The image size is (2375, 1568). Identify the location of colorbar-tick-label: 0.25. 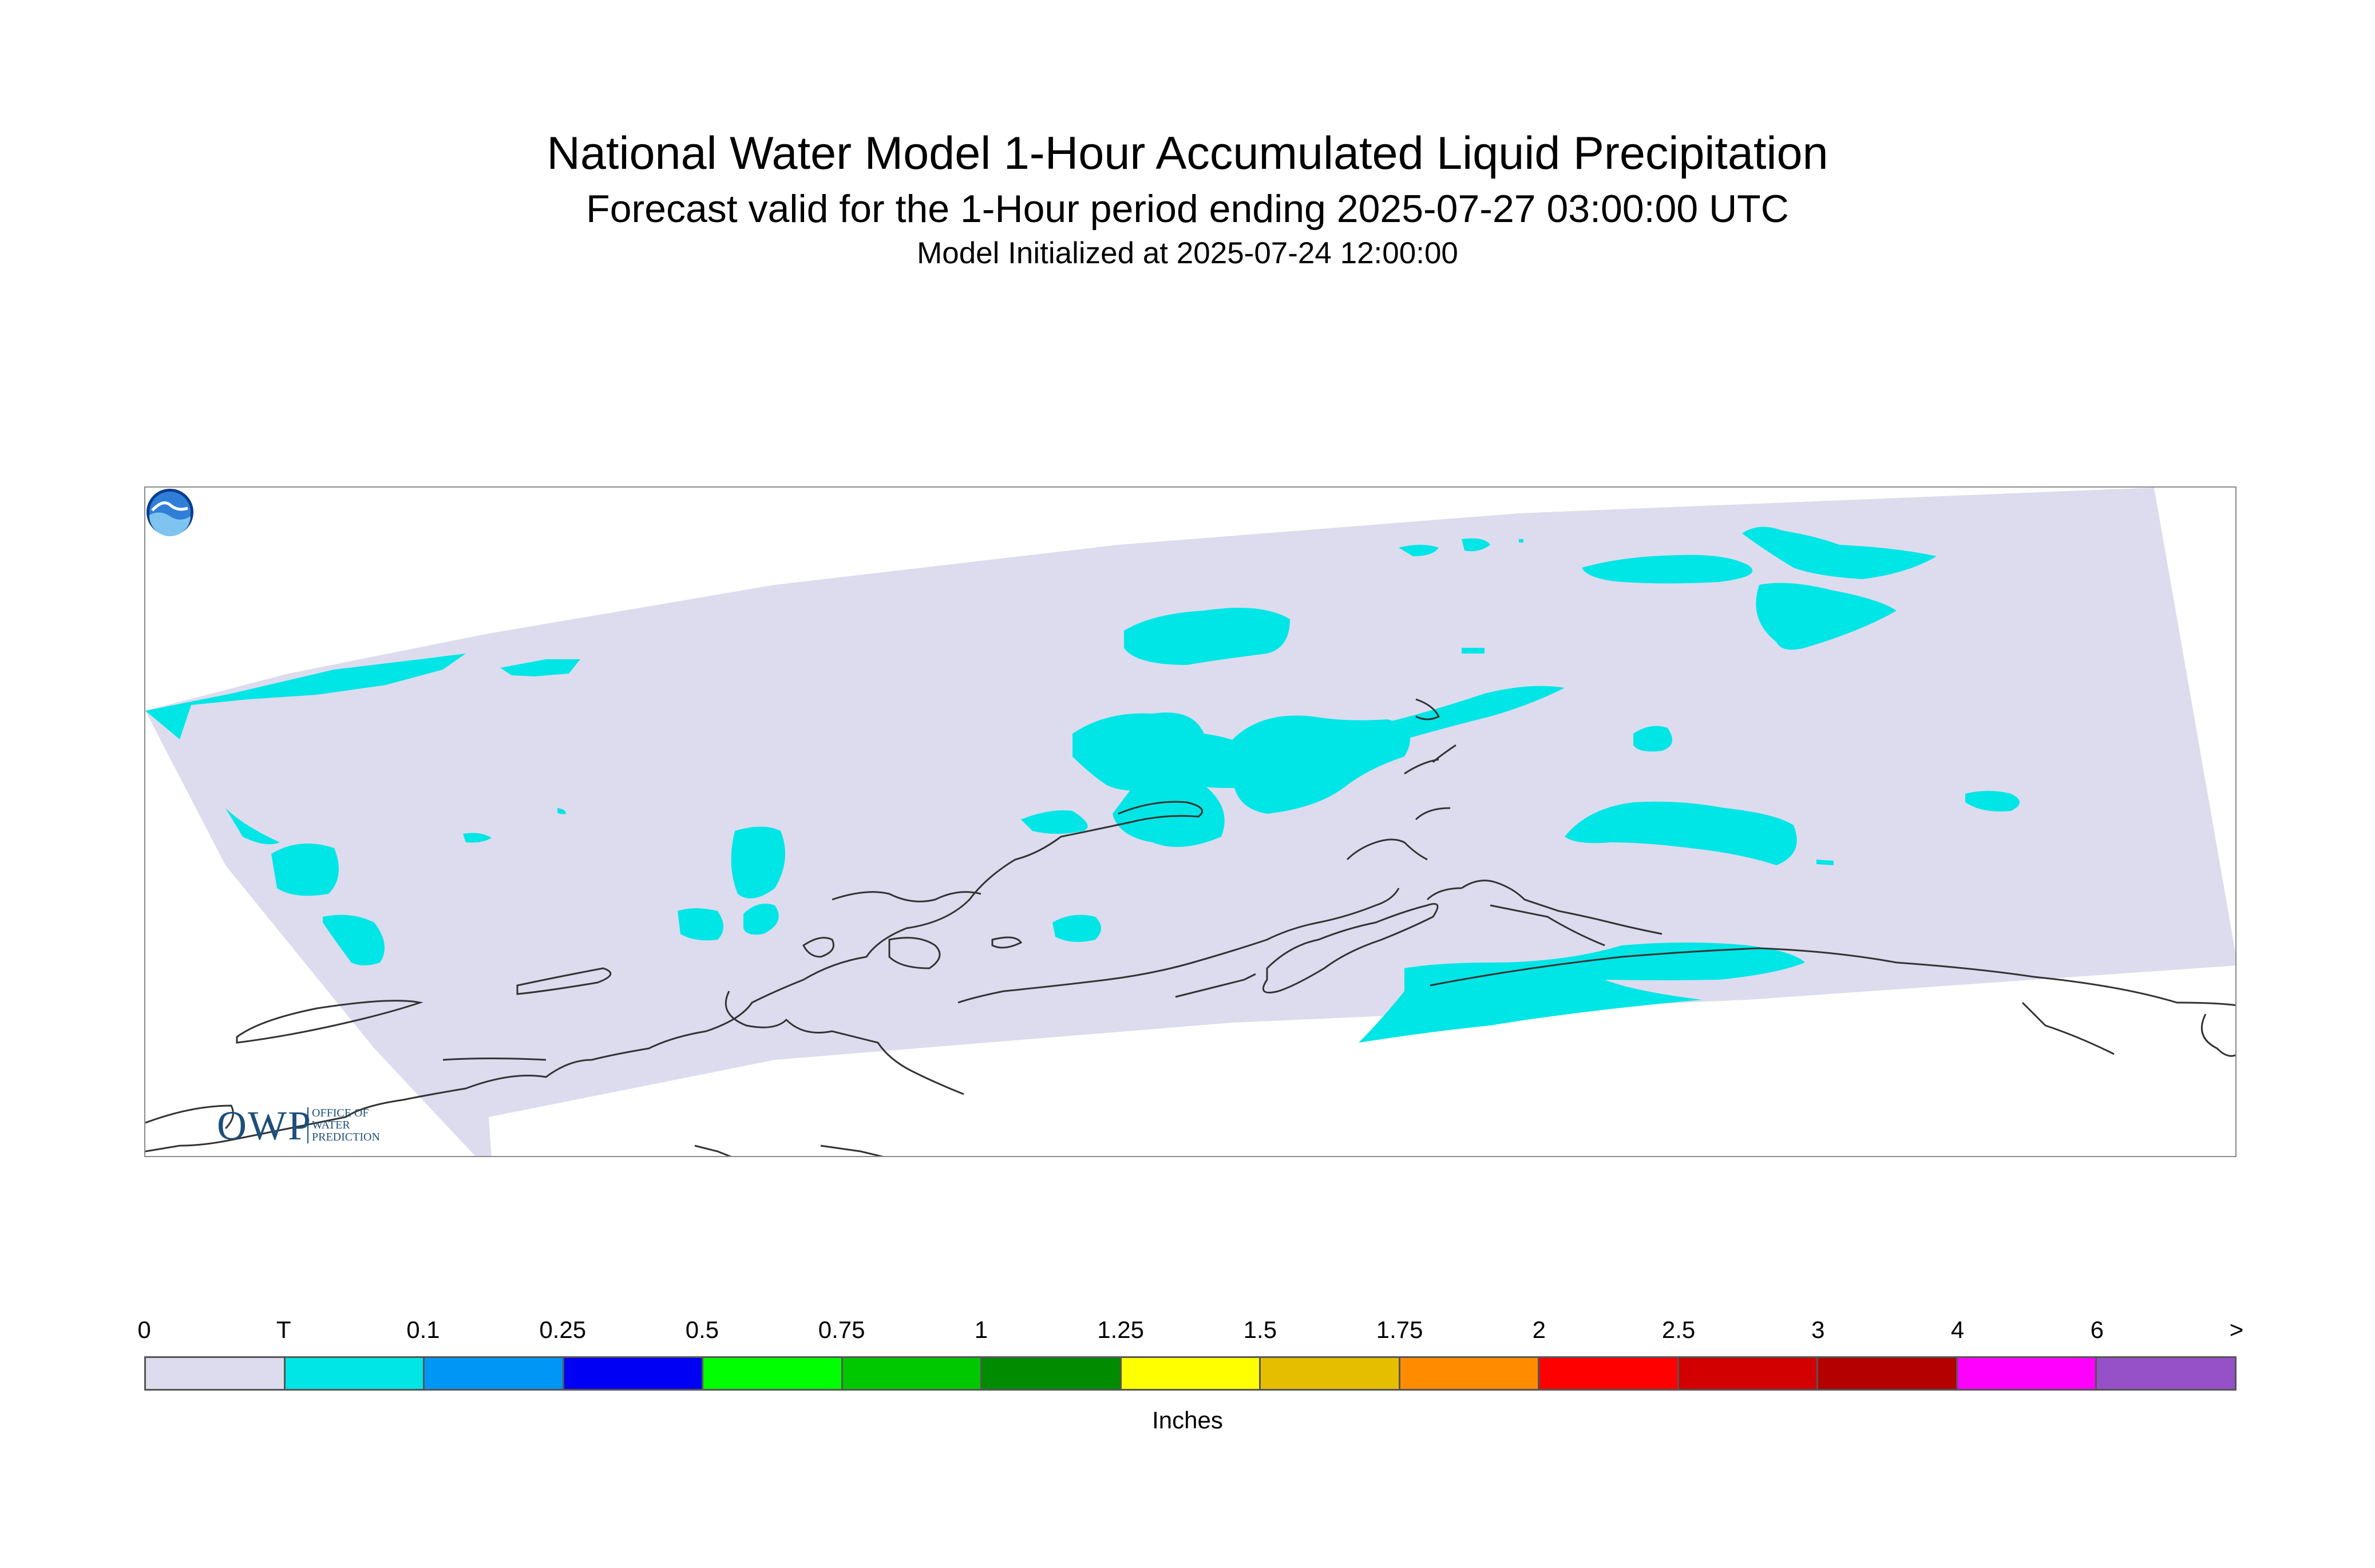
(563, 1329).